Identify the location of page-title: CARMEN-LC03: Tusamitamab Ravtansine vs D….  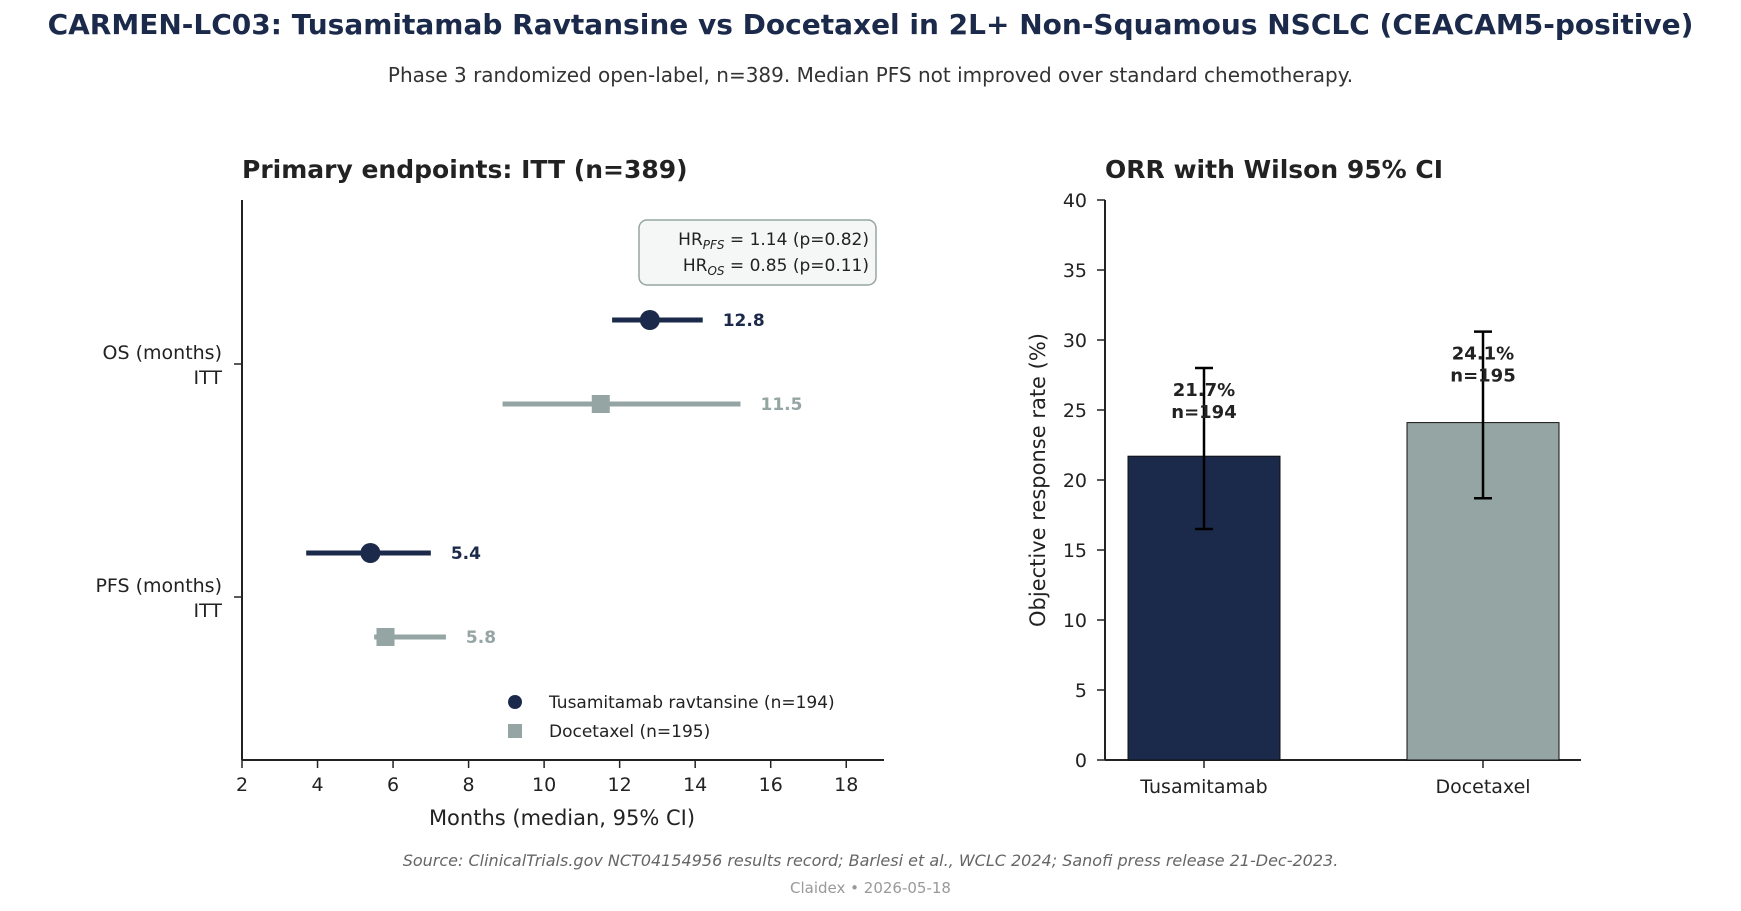
(870, 24).